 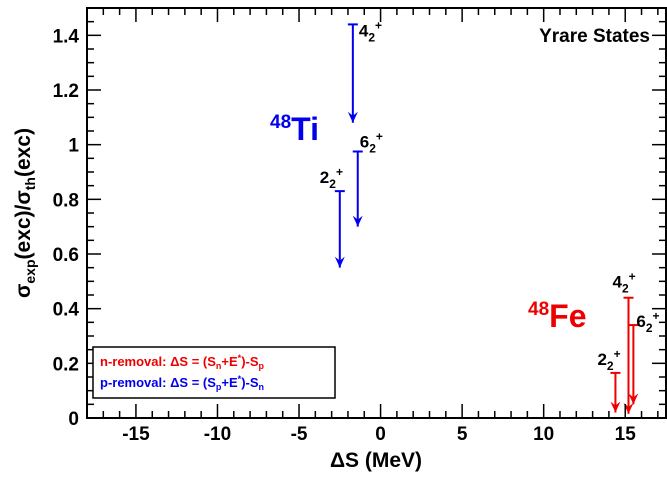 What do you see at coordinates (73, 419) in the screenshot?
I see `y-tick-label: 0` at bounding box center [73, 419].